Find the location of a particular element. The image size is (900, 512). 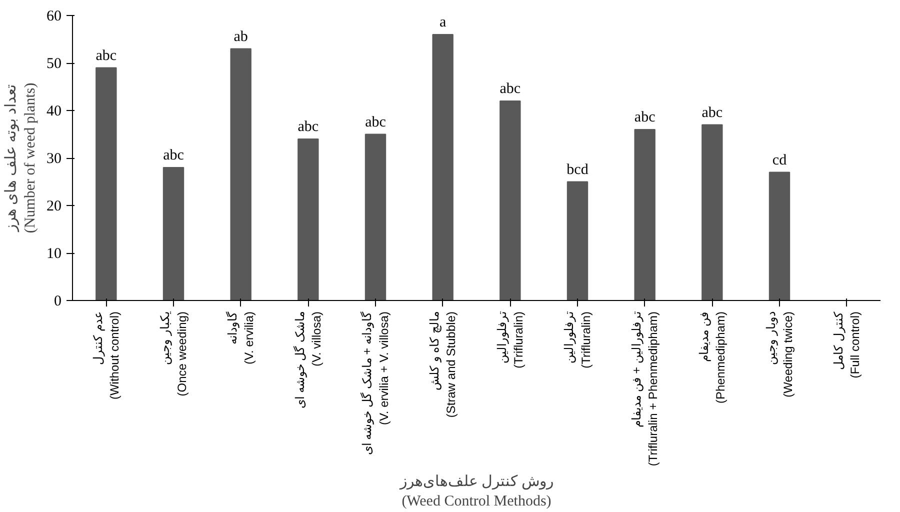

y-tick-label: 60 is located at coordinates (54, 16).